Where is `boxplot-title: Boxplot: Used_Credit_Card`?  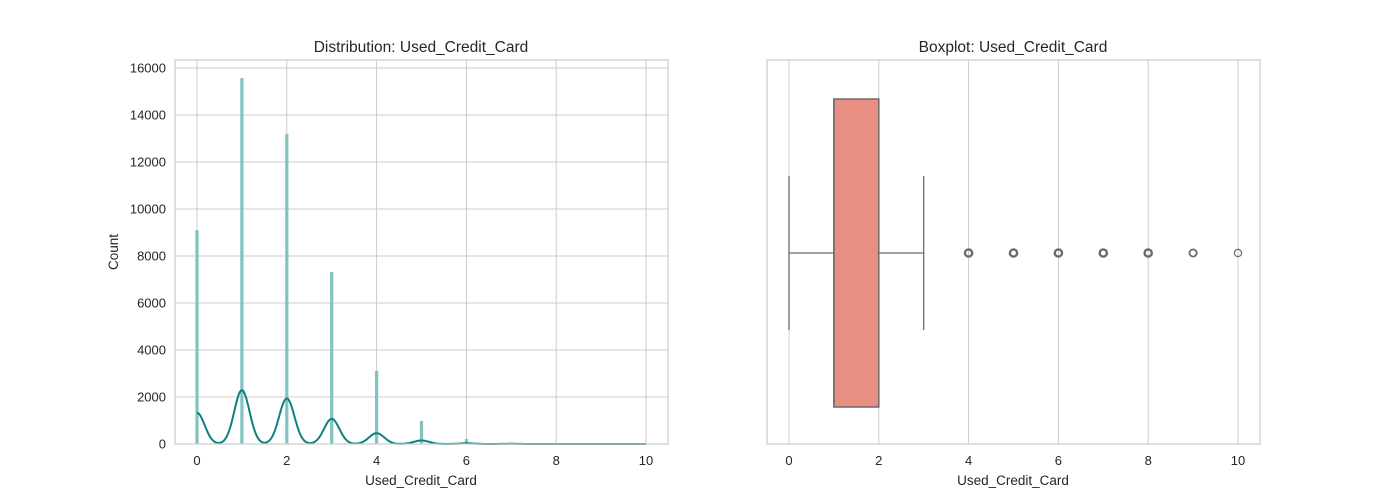
boxplot-title: Boxplot: Used_Credit_Card is located at coordinates (1013, 47).